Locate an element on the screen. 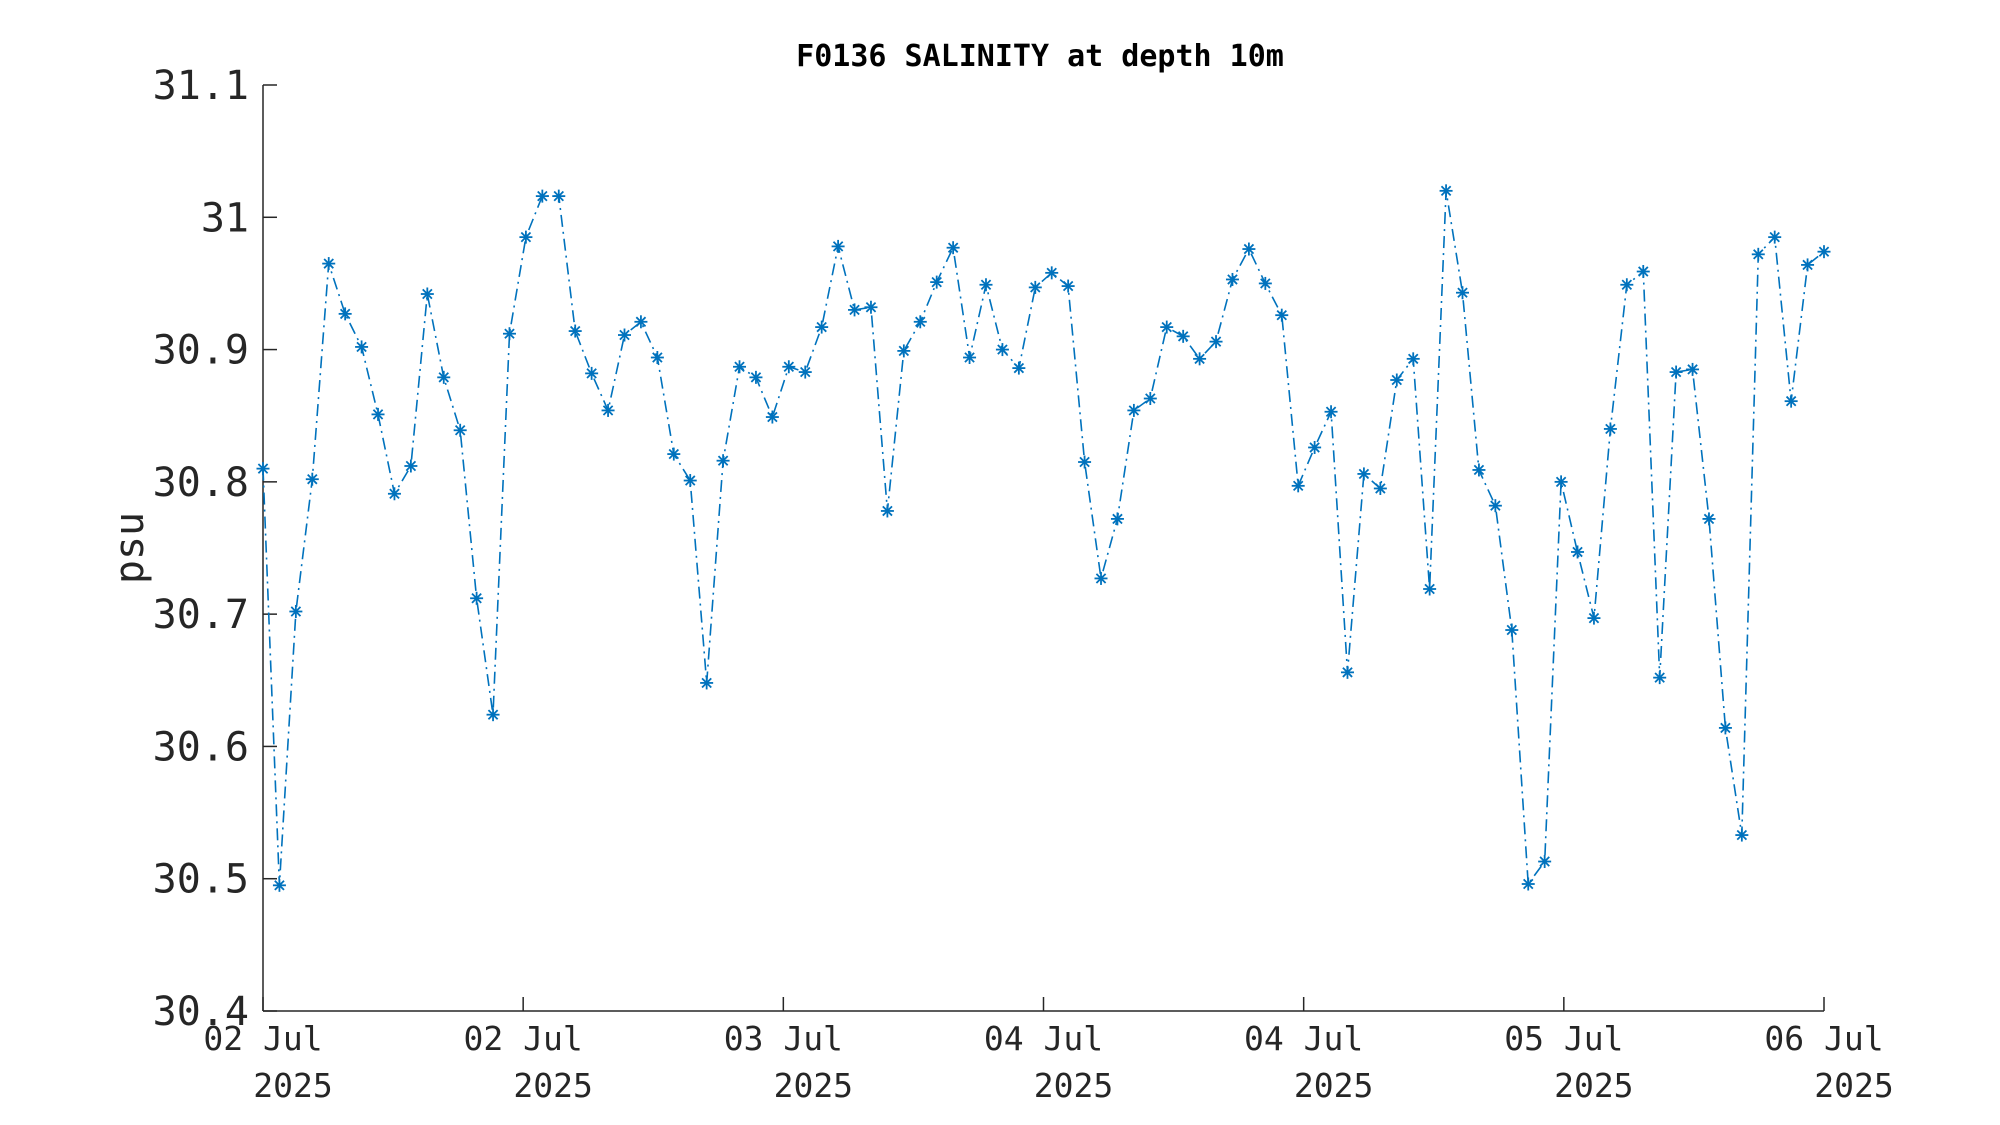 This screenshot has width=2000, height=1125. y-tick-label: 30.6 is located at coordinates (201, 747).